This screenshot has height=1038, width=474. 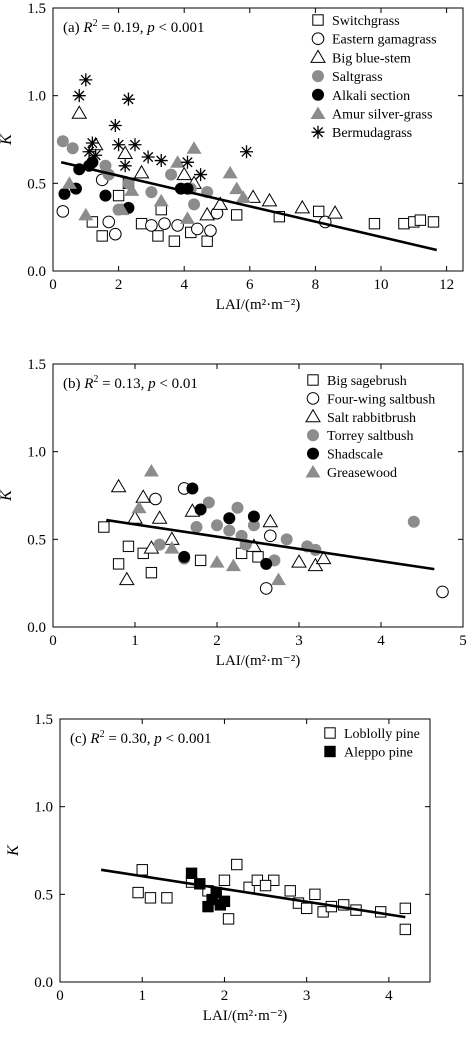 What do you see at coordinates (371, 96) in the screenshot?
I see `legend-label: Alkali section` at bounding box center [371, 96].